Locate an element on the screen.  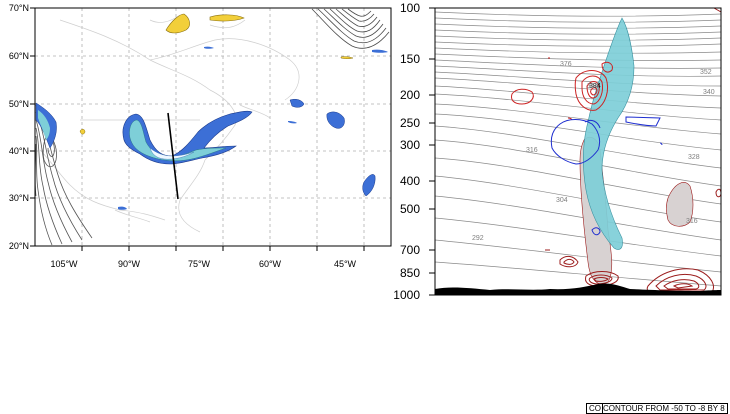
pressure-label: 500 is located at coordinates (410, 209).